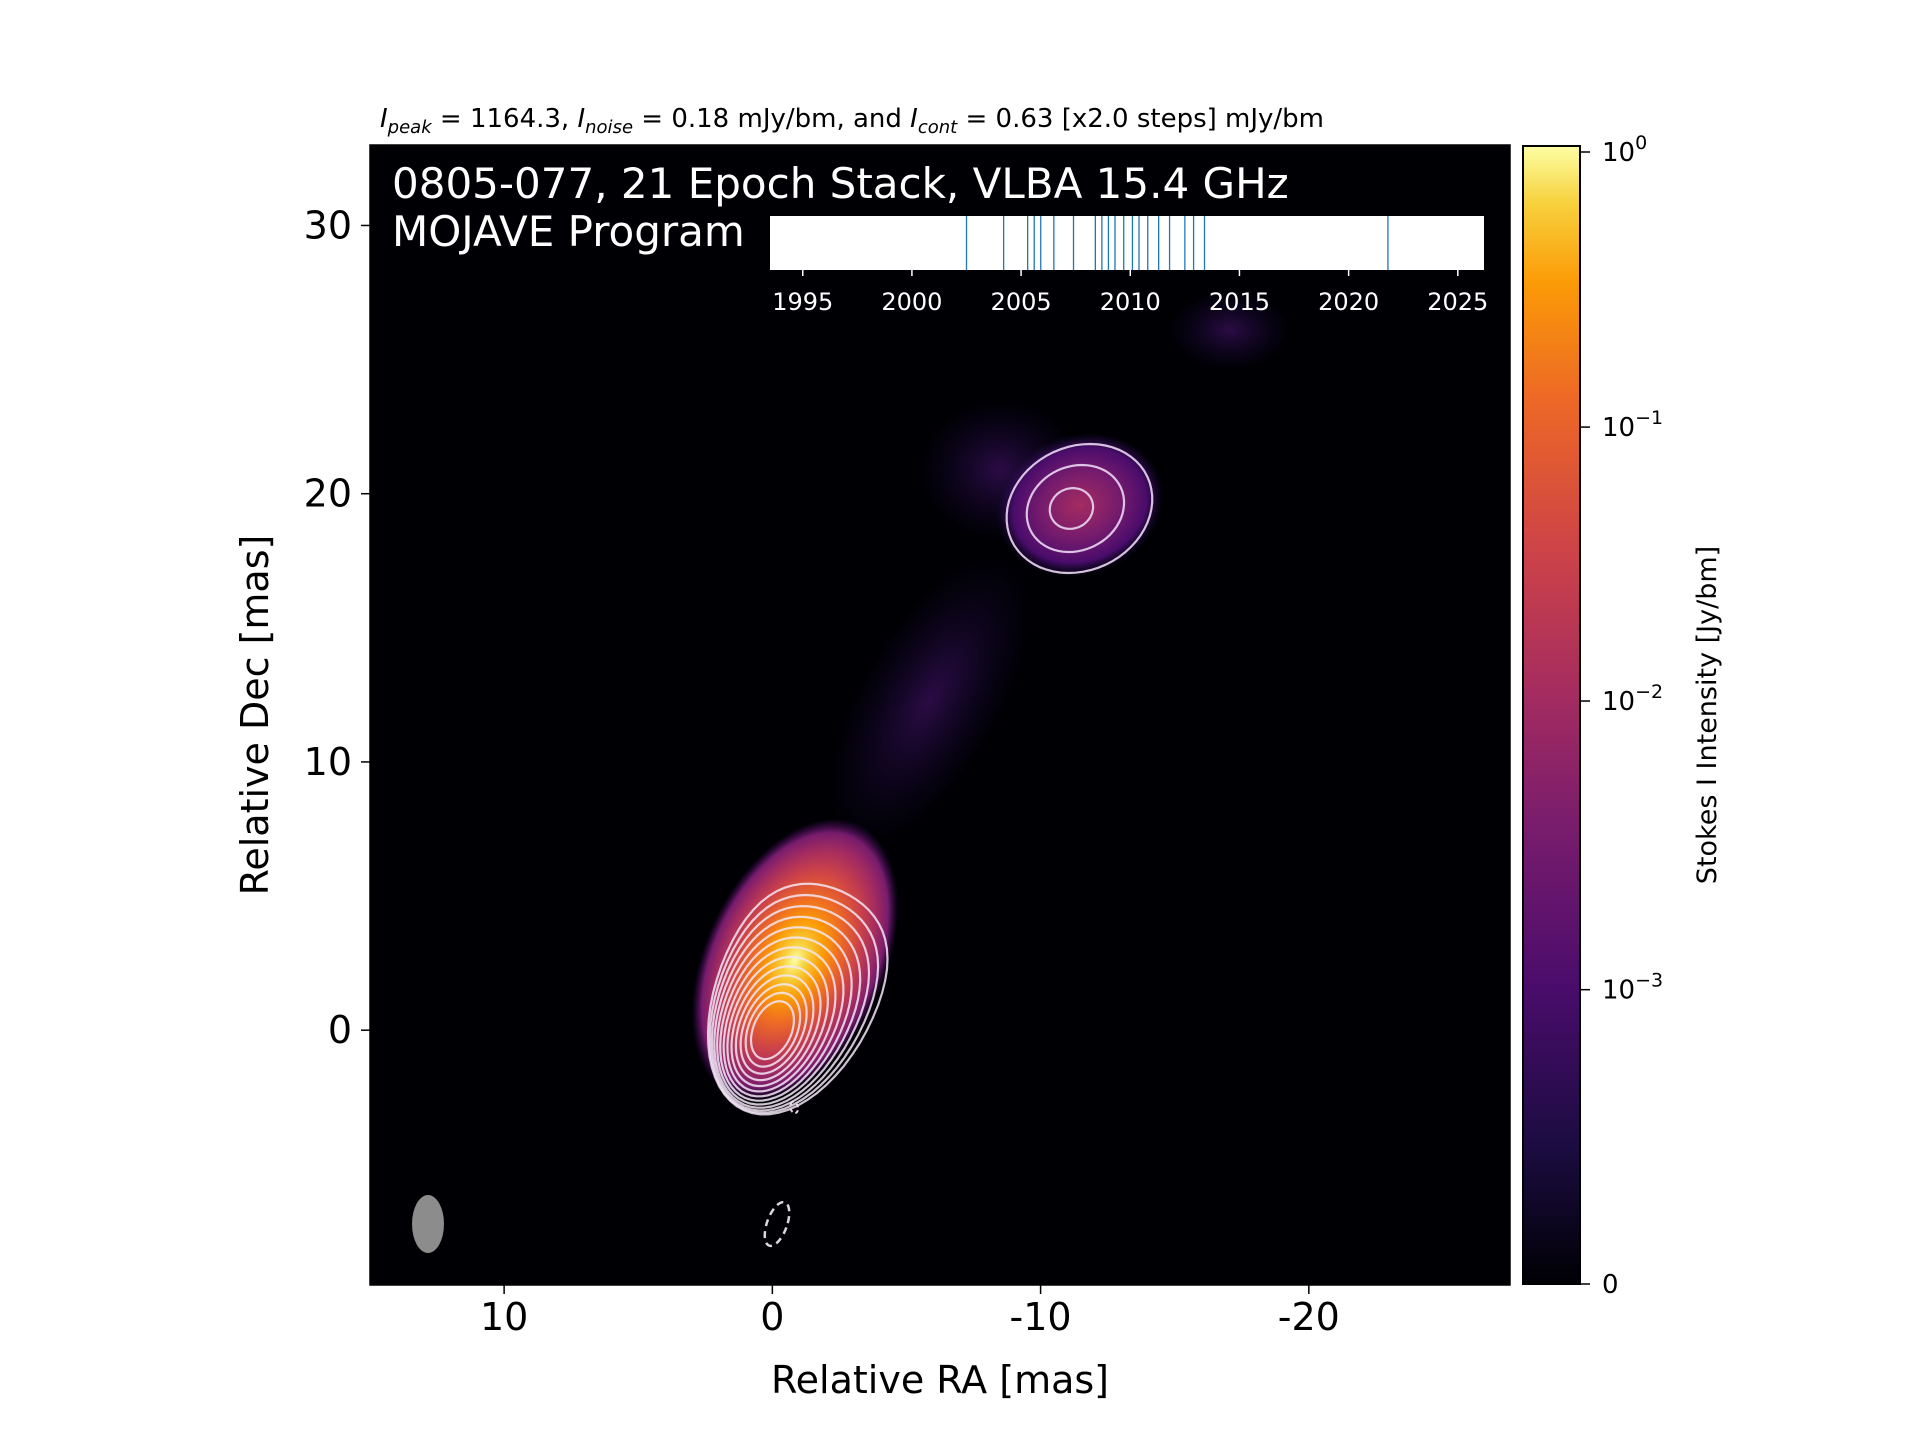 The image size is (1920, 1440). What do you see at coordinates (1610, 1285) in the screenshot?
I see `colorbar-tick-label: 0` at bounding box center [1610, 1285].